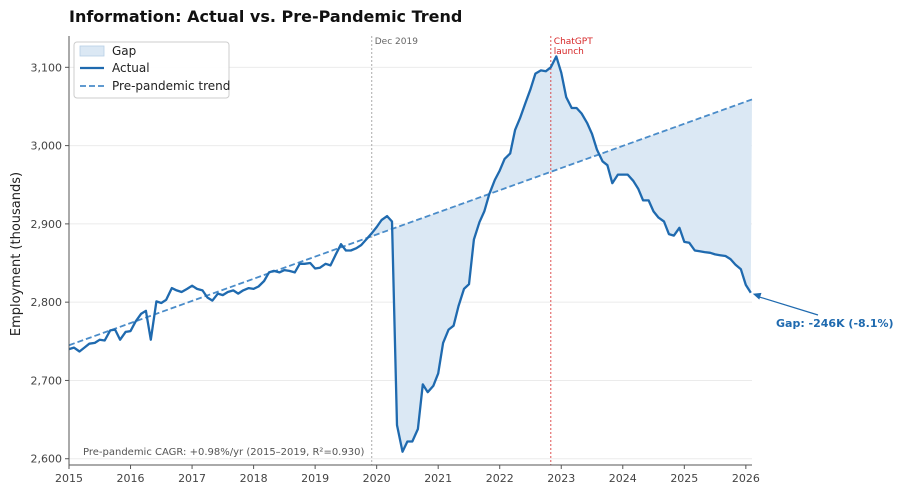 Image resolution: width=908 pixels, height=493 pixels. Describe the element at coordinates (16, 254) in the screenshot. I see `y-axis-label: Employment (thousands)` at that location.